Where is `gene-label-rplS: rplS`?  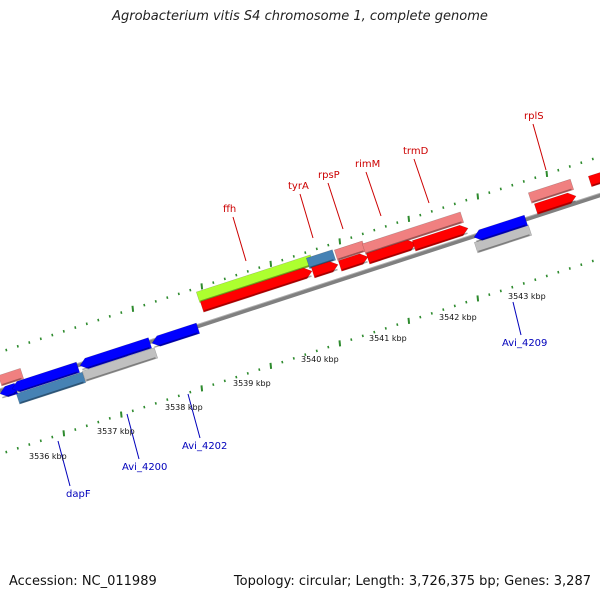
gene-label-rplS: rplS is located at coordinates (534, 116).